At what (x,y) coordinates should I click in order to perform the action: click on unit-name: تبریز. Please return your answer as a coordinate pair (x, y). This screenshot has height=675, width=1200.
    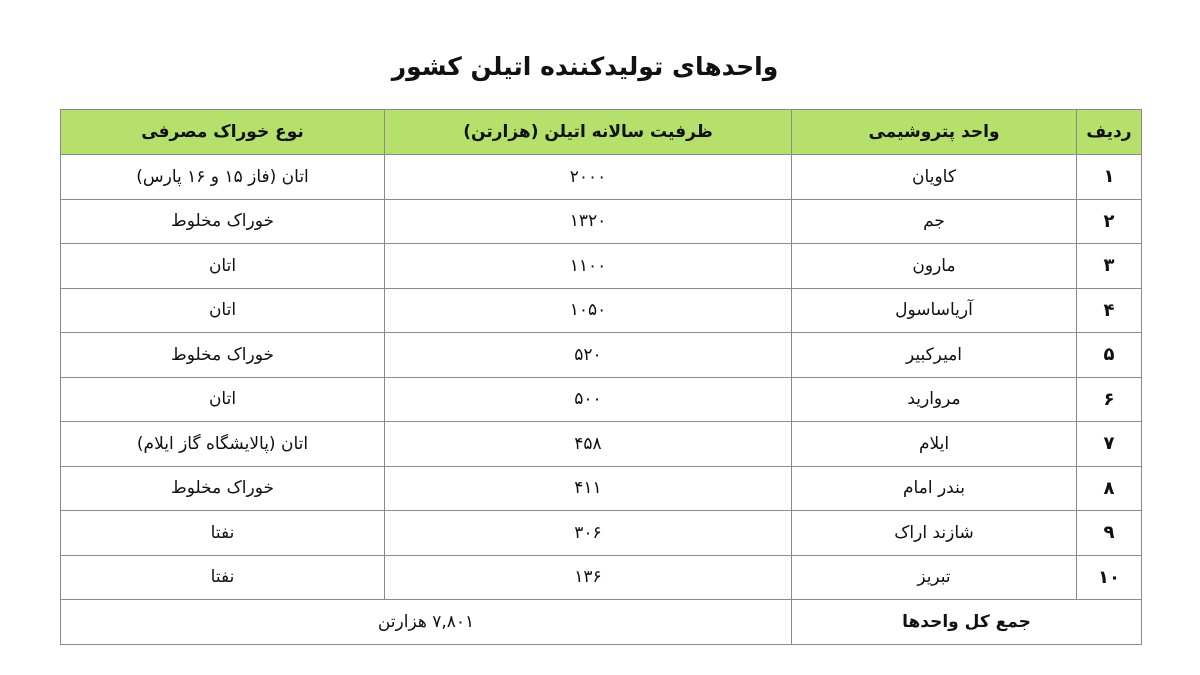
    Looking at the image, I should click on (934, 577).